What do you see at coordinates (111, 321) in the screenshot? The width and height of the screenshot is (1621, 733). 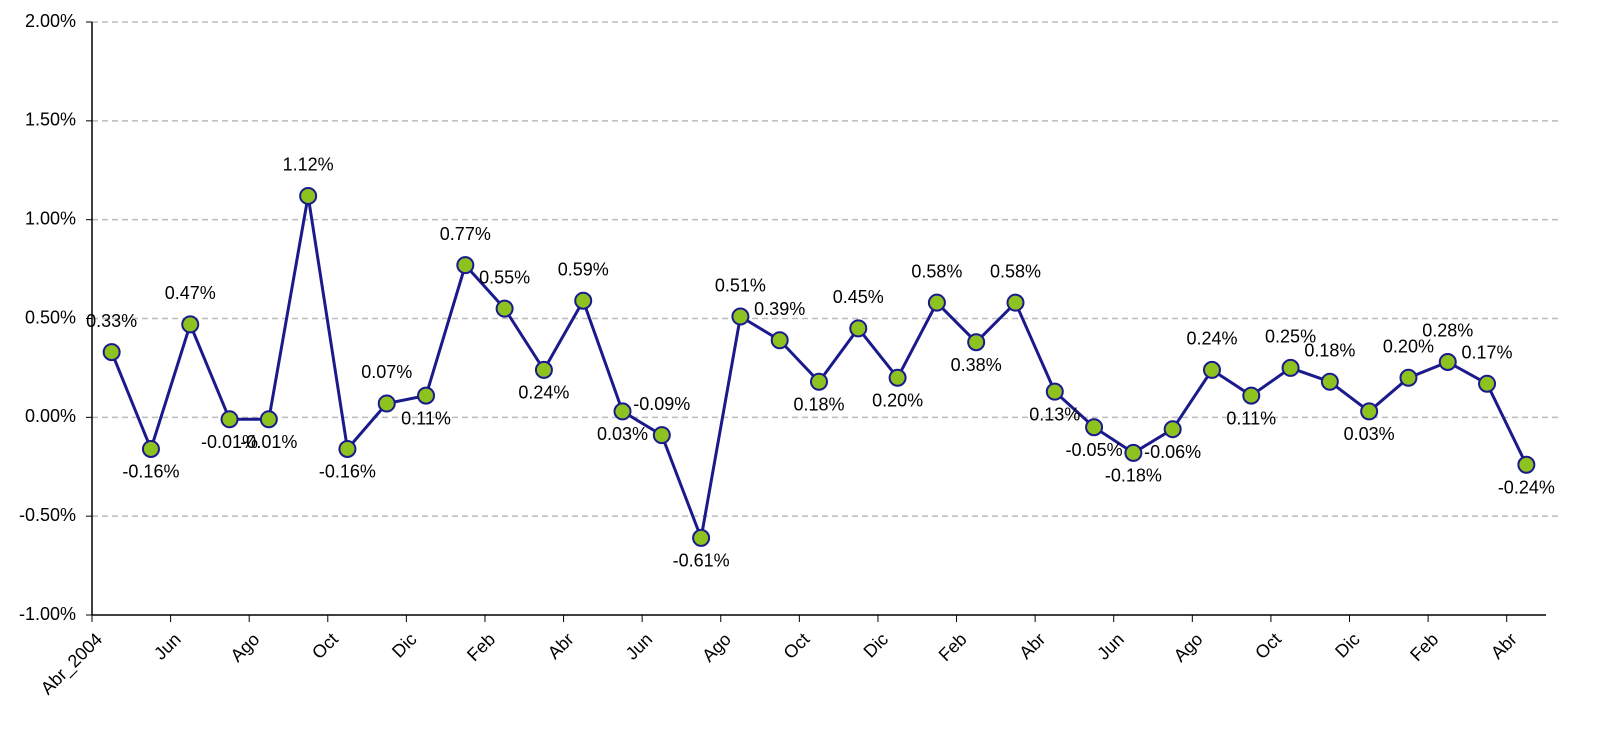 I see `data-label: 0.33%` at bounding box center [111, 321].